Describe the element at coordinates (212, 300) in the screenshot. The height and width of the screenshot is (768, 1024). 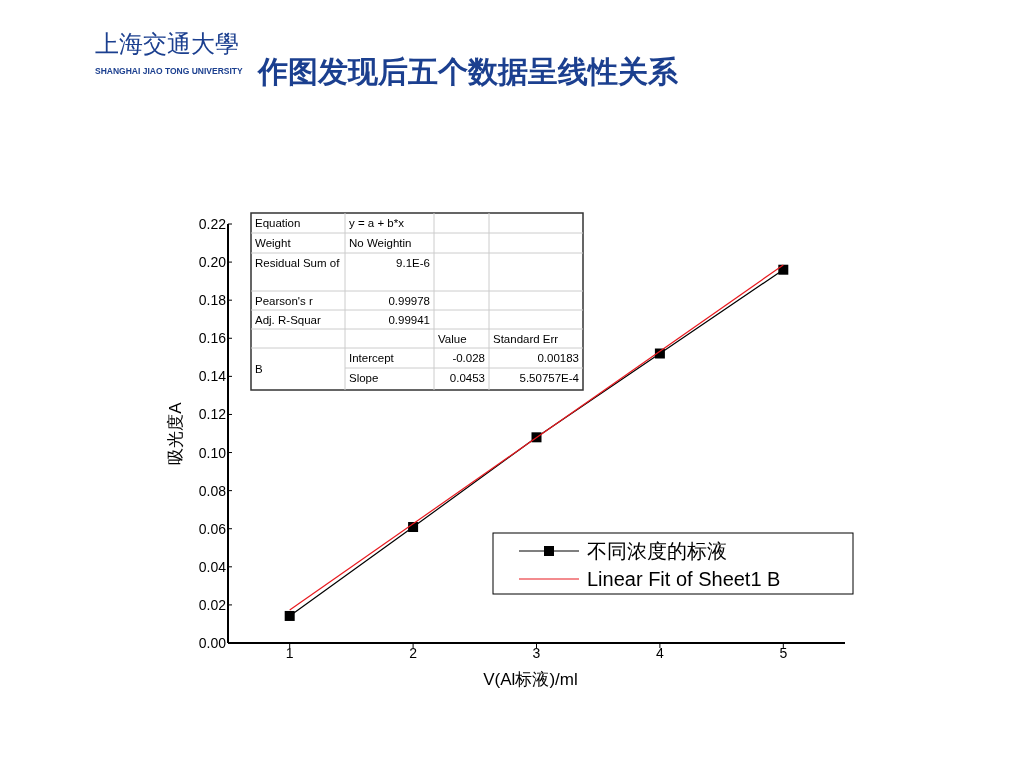
I see `y-tick-label: 0.18` at that location.